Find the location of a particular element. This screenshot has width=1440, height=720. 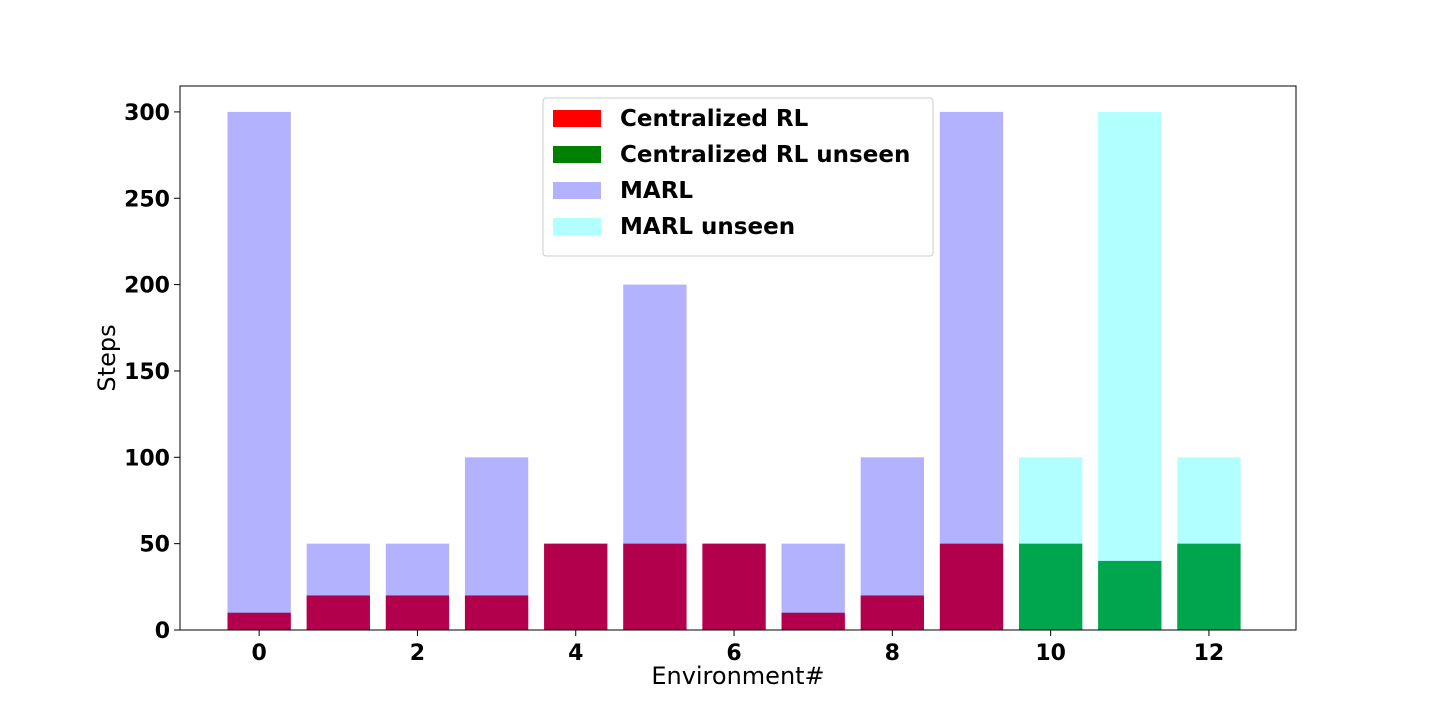

x-tick-label: 6 is located at coordinates (733, 653).